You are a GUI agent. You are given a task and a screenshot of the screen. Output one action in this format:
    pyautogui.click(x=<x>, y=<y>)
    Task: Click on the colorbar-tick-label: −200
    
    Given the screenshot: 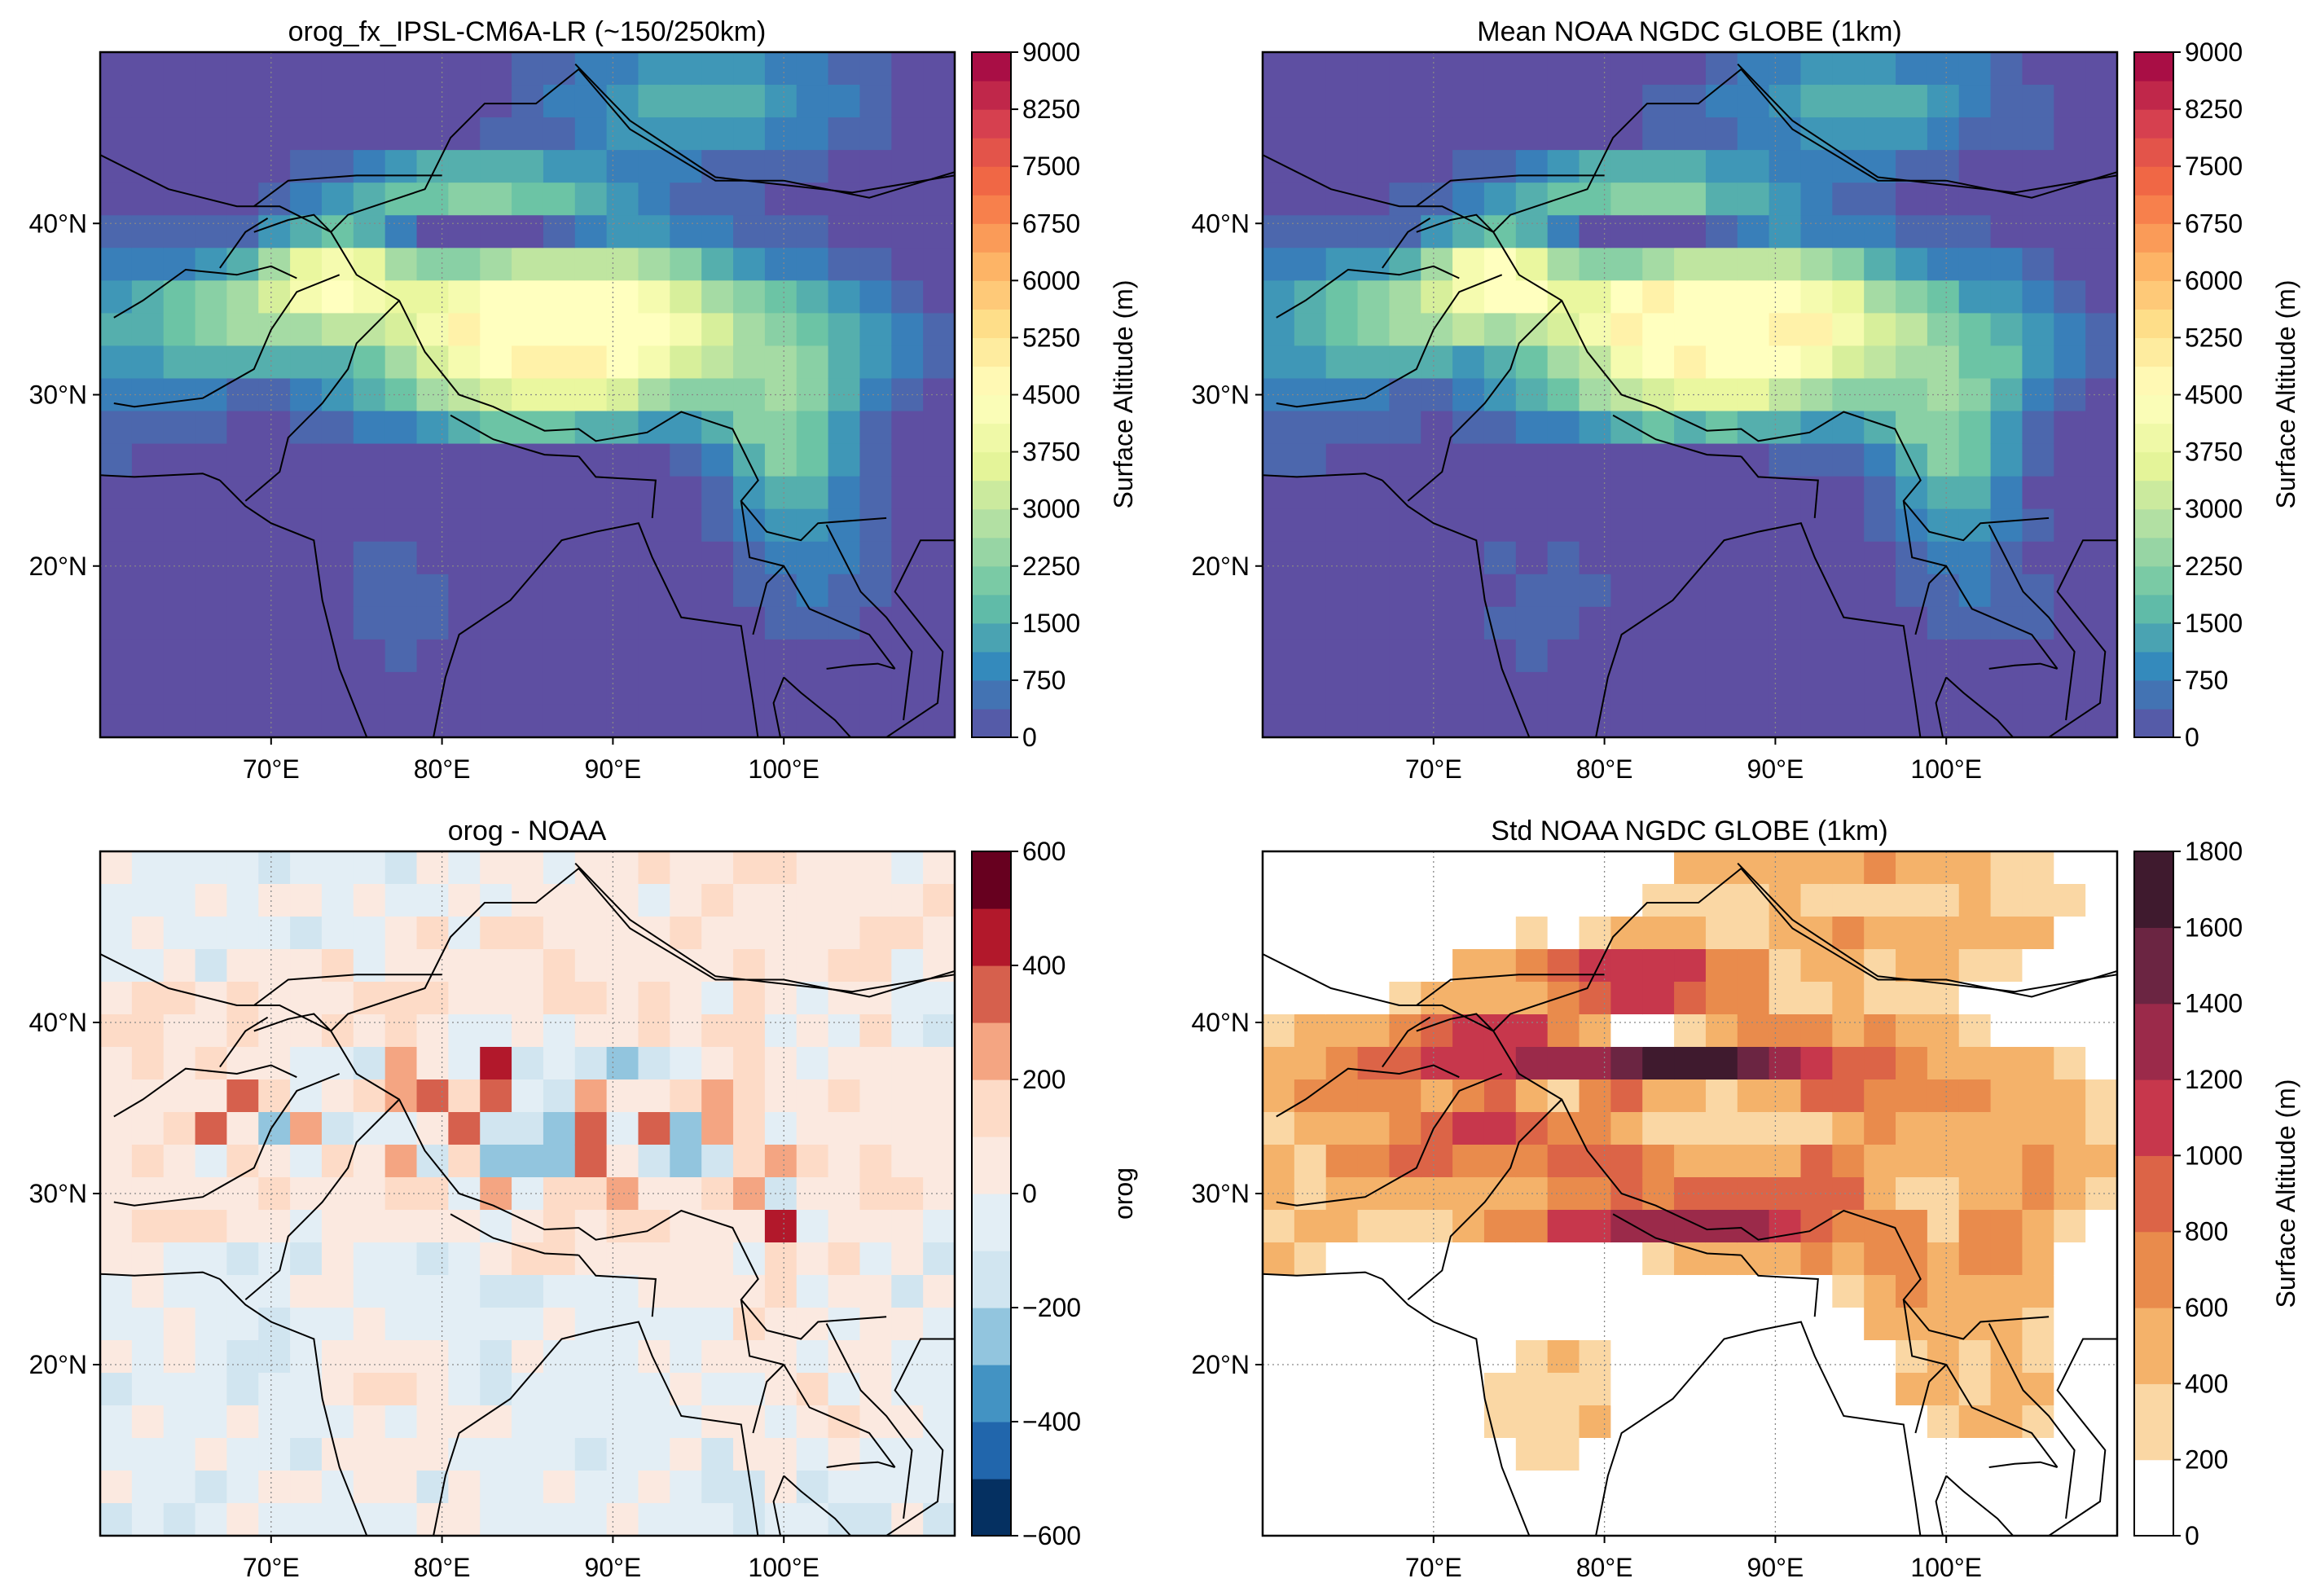 What is the action you would take?
    pyautogui.click(x=1051, y=1307)
    